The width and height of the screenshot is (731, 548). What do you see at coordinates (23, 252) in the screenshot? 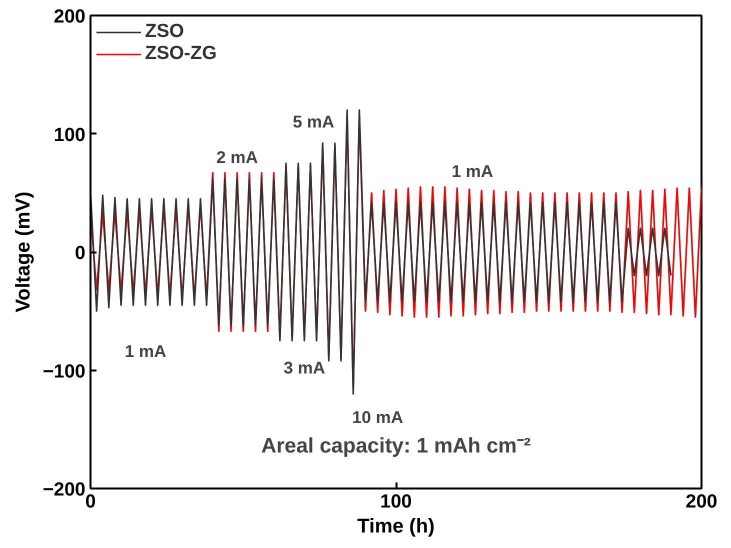
I see `y-axis-title: Voltage (mV)` at bounding box center [23, 252].